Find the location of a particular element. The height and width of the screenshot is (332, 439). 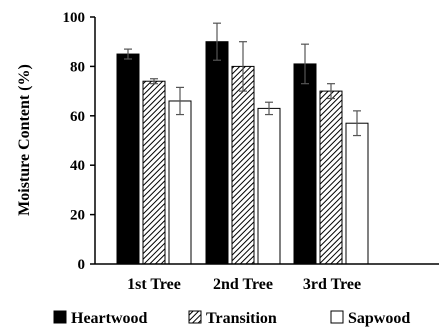

legend-swatch-sapwood is located at coordinates (337, 317).